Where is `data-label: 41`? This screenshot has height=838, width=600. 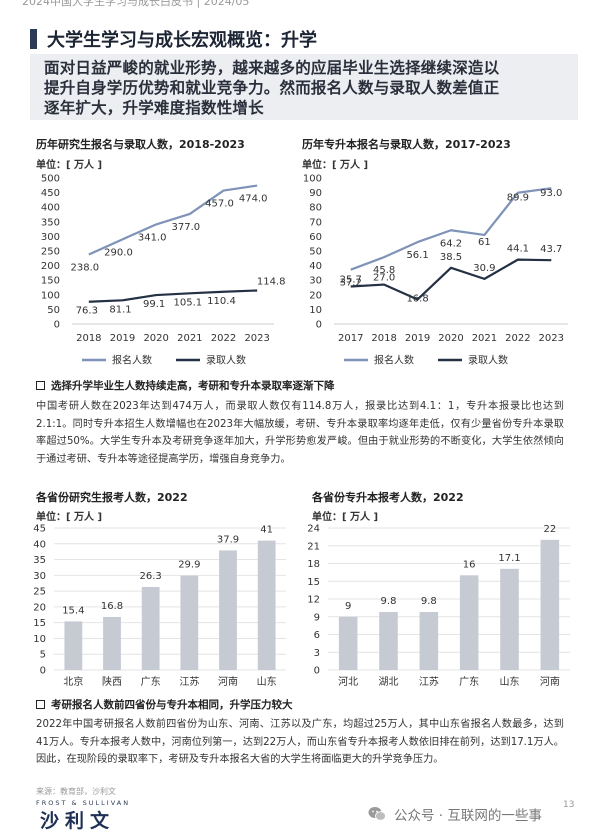
data-label: 41 is located at coordinates (266, 530).